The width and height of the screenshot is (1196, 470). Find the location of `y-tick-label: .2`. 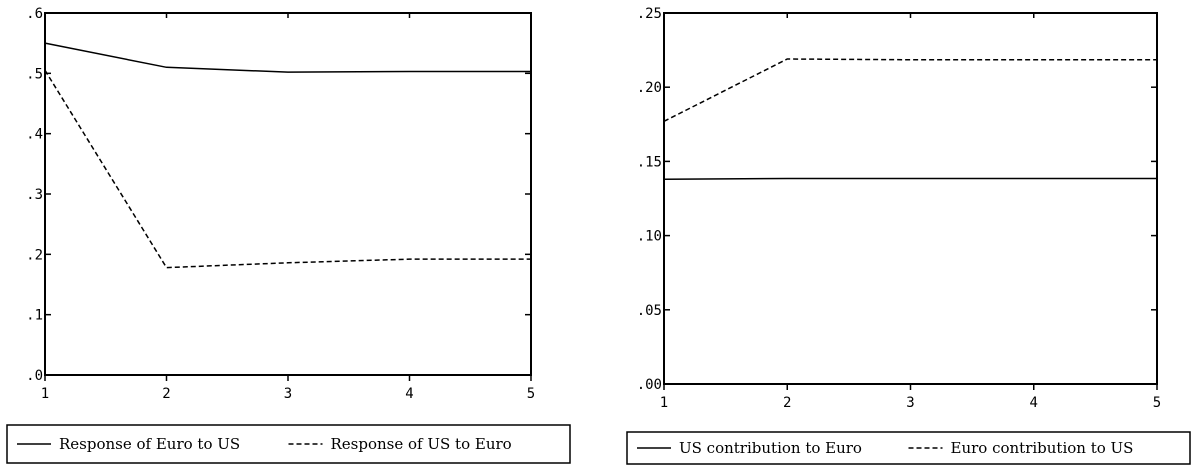

y-tick-label: .2 is located at coordinates (34, 255).